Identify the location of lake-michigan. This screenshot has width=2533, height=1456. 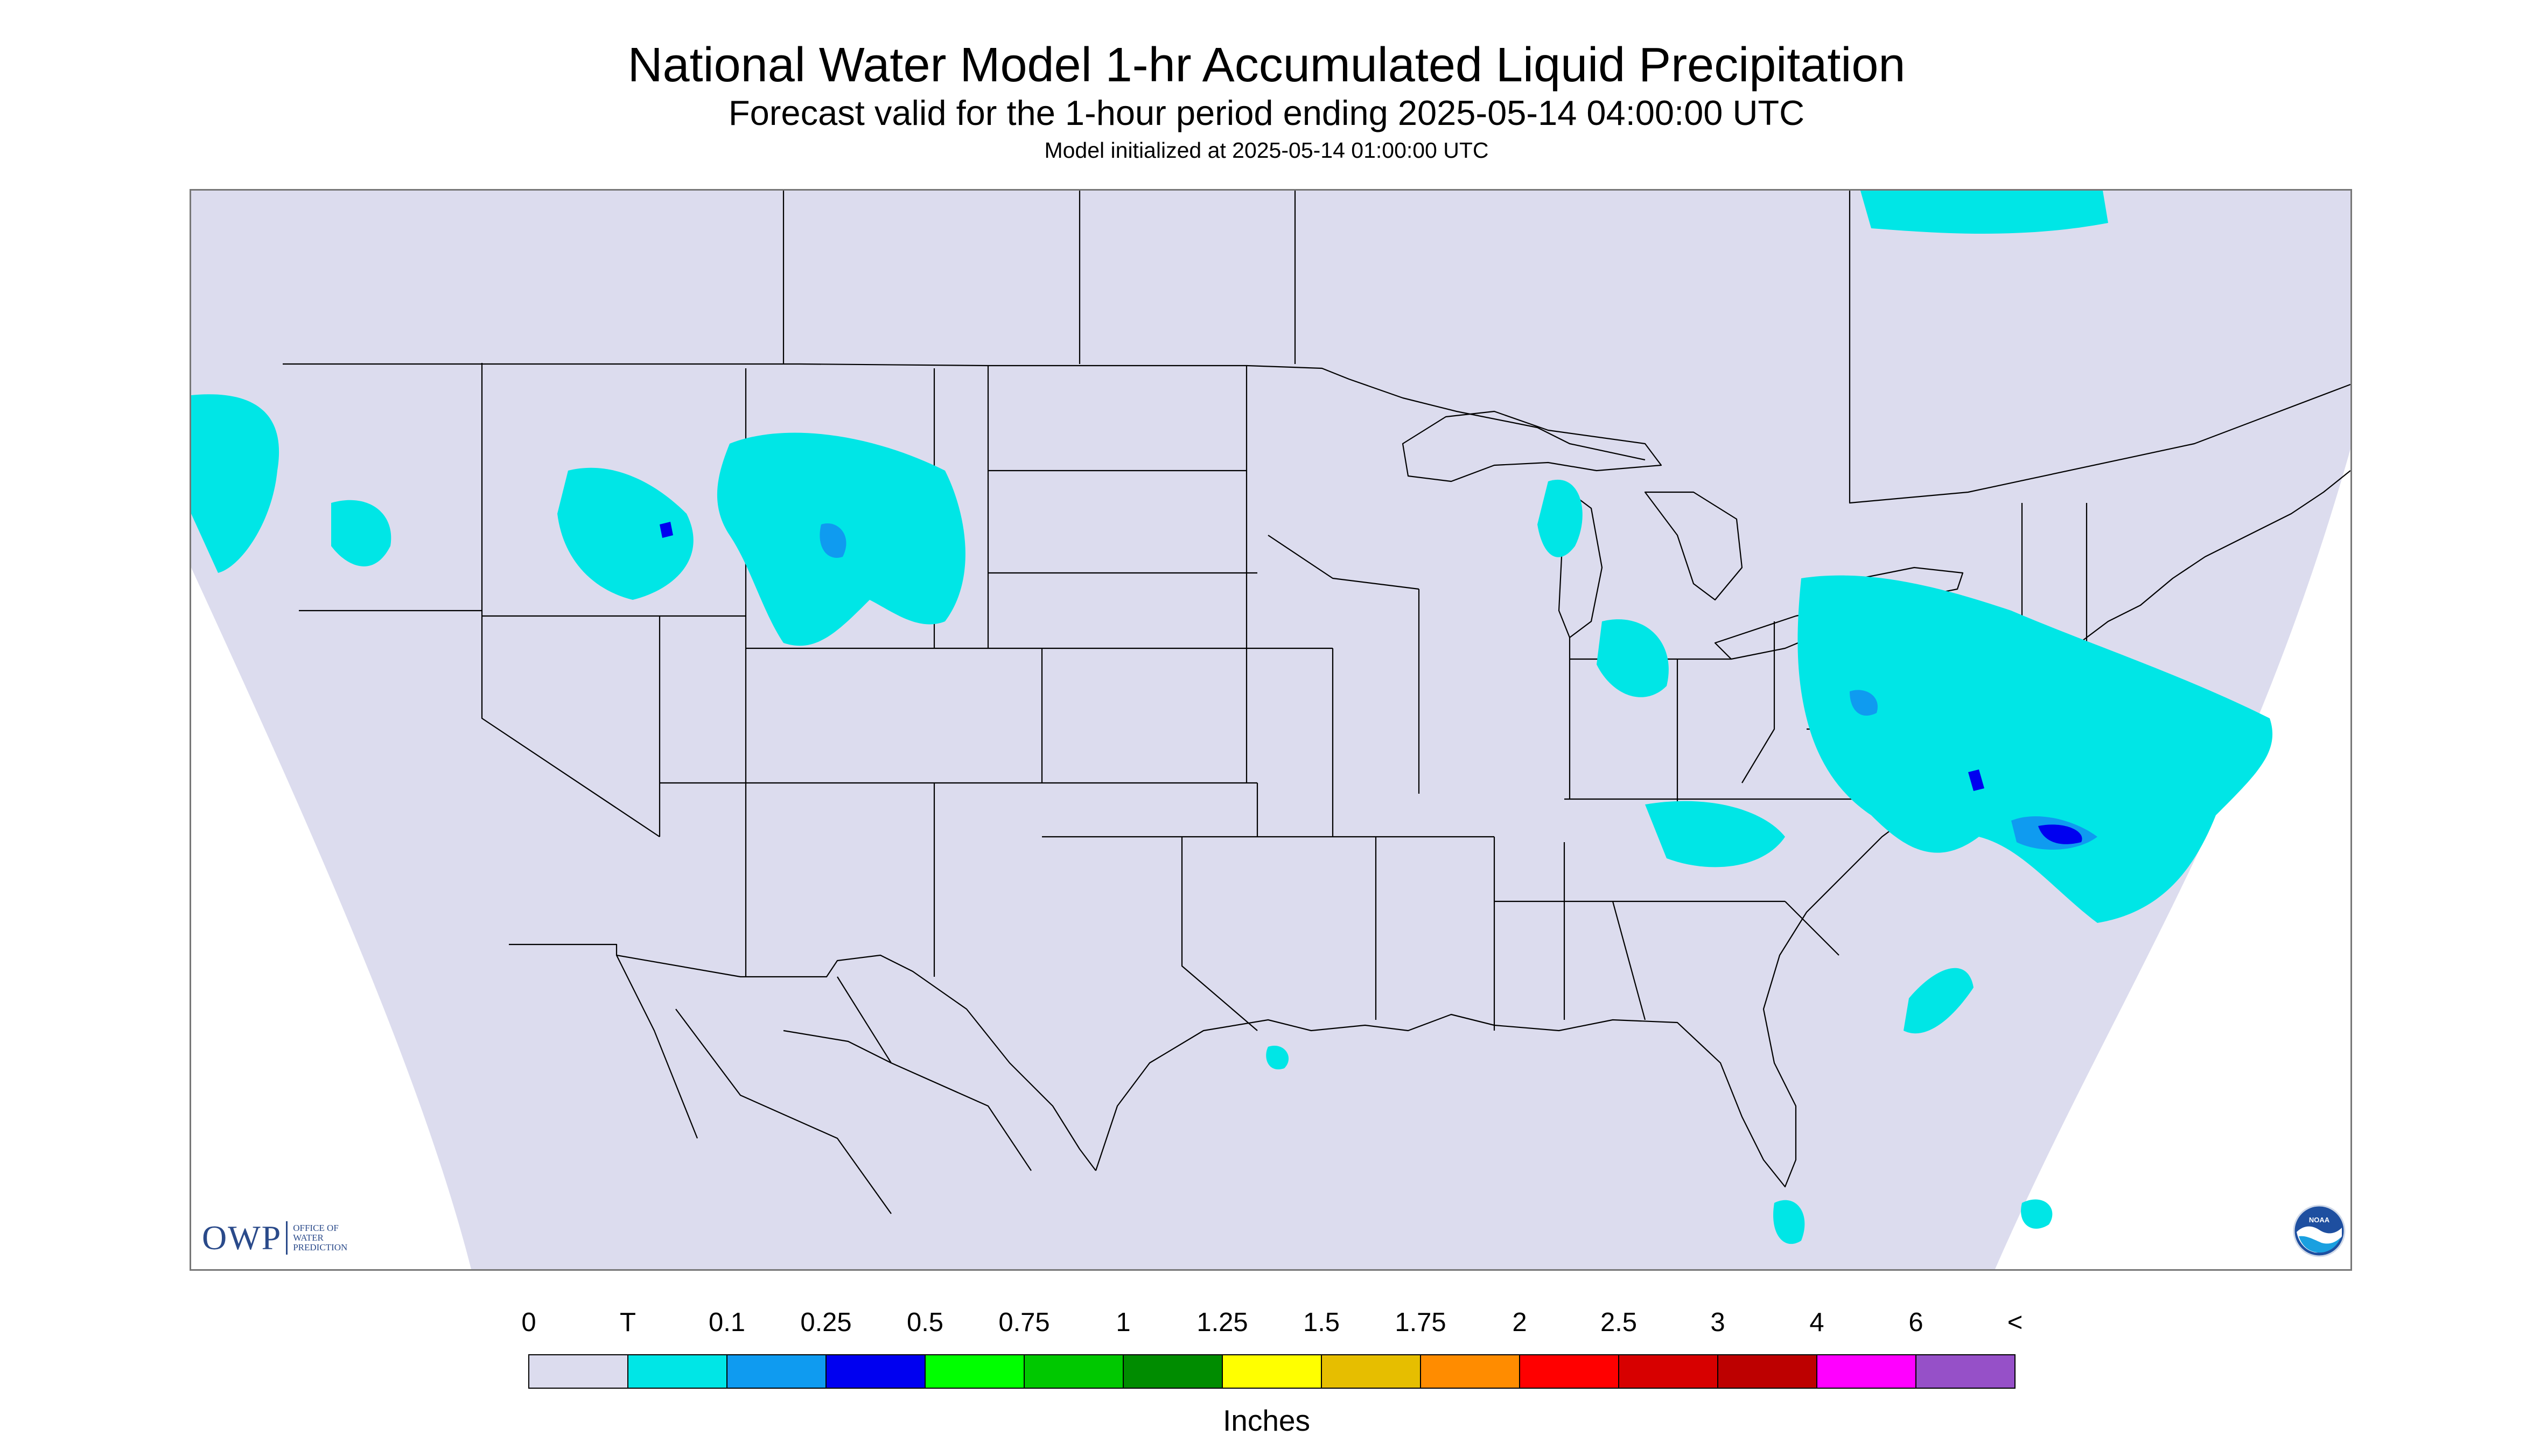
(1580, 565).